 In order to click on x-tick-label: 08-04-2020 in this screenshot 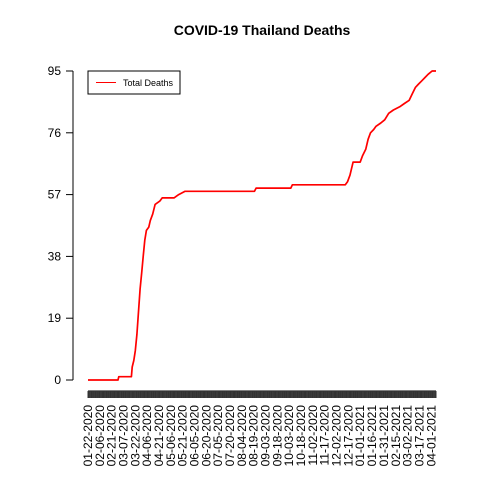, I will do `click(242, 436)`.